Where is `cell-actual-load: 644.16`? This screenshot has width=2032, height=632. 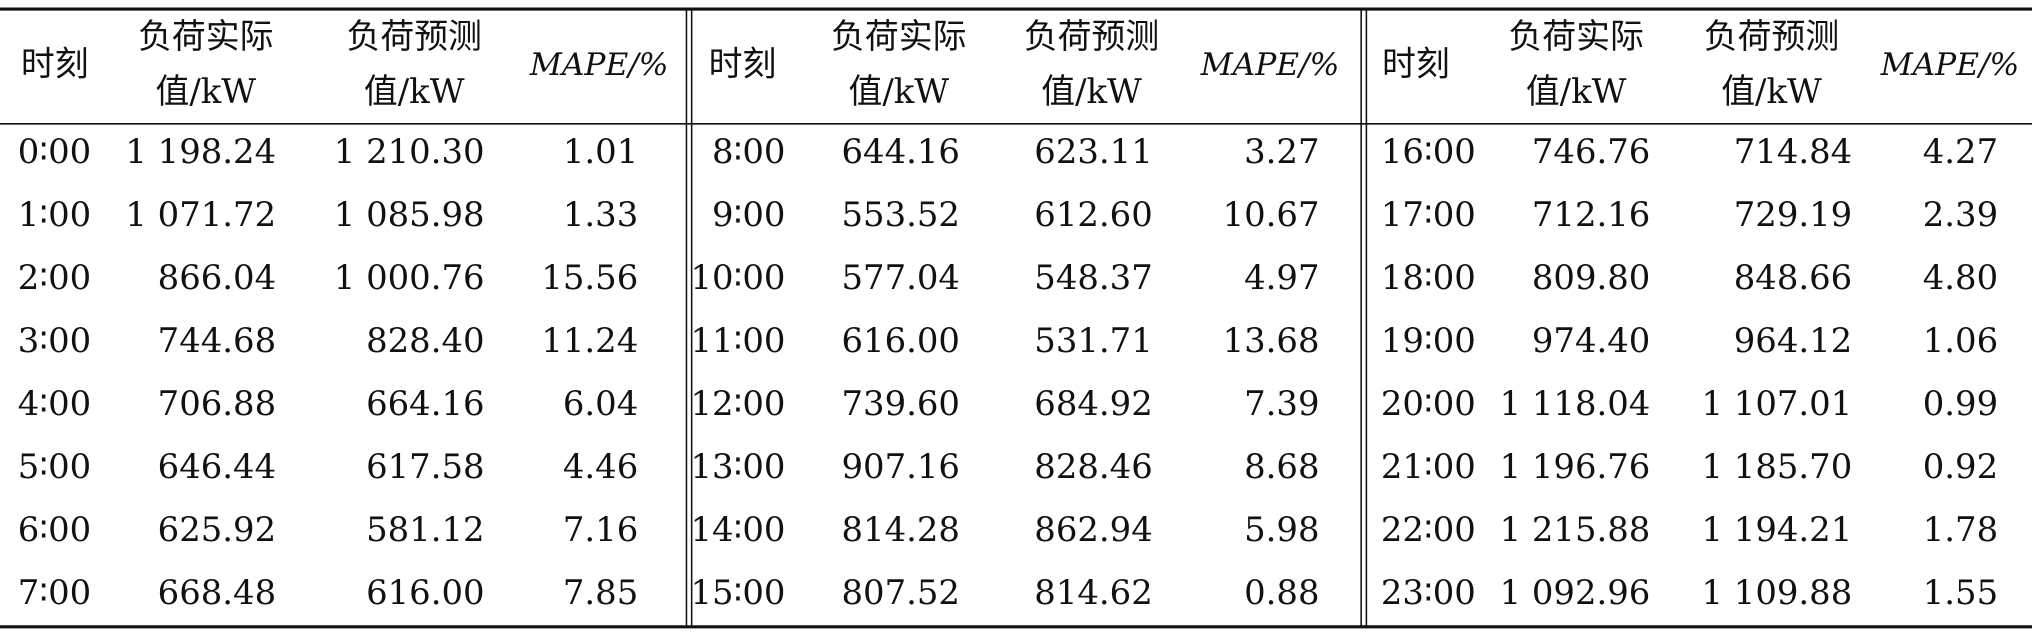
cell-actual-load: 644.16 is located at coordinates (901, 151).